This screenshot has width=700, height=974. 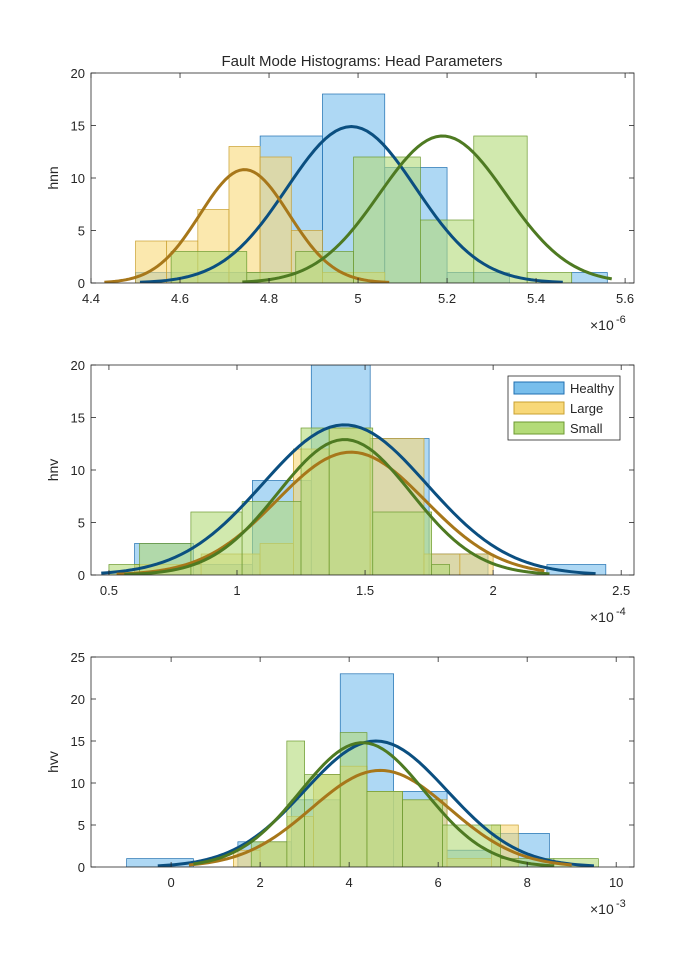 What do you see at coordinates (539, 428) in the screenshot?
I see `legend-swatch-small` at bounding box center [539, 428].